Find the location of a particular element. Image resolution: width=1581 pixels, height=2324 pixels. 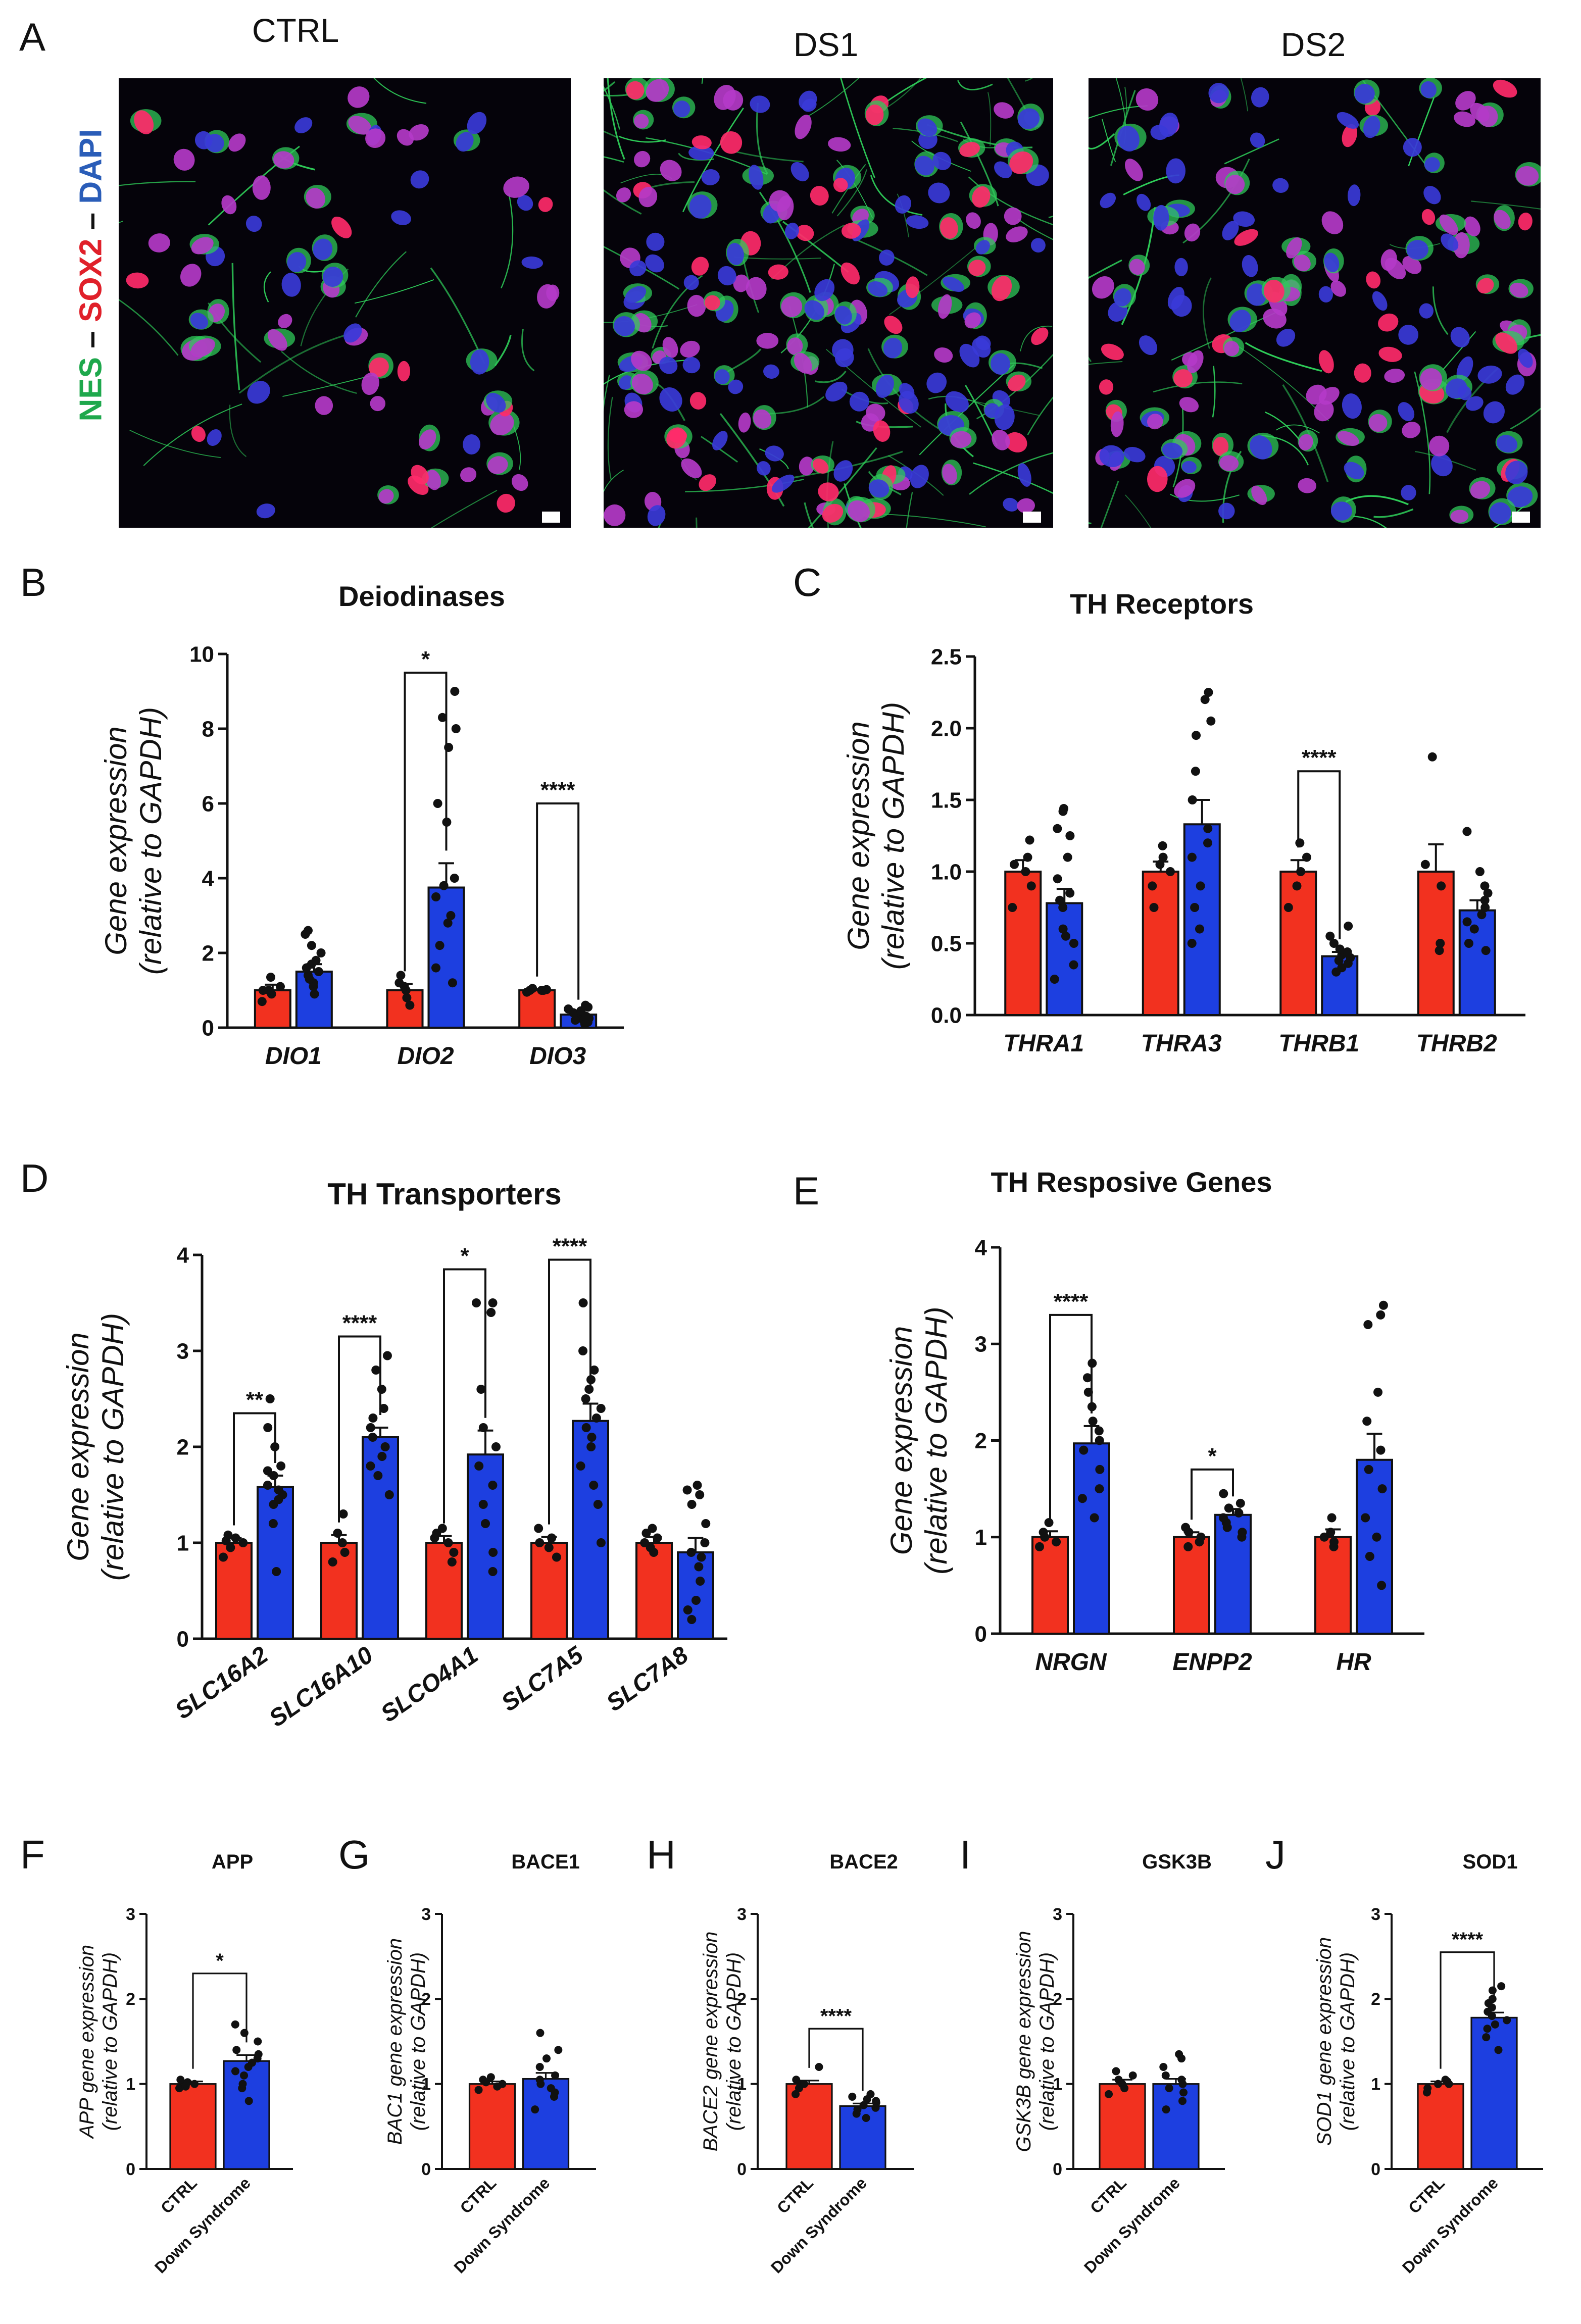

y-tick-label: 4 is located at coordinates (981, 1247).